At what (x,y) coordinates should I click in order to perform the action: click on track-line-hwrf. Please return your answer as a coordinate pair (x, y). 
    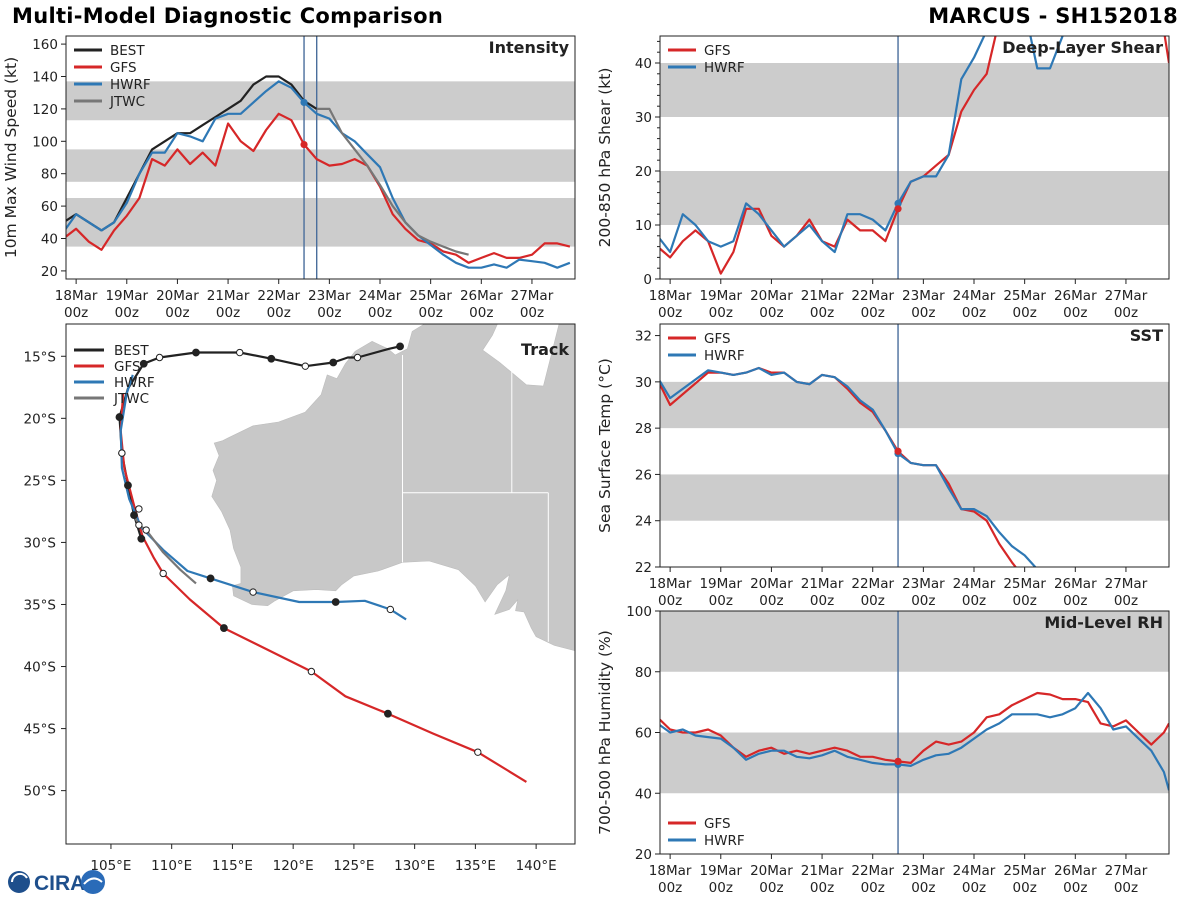
    Looking at the image, I should click on (263, 497).